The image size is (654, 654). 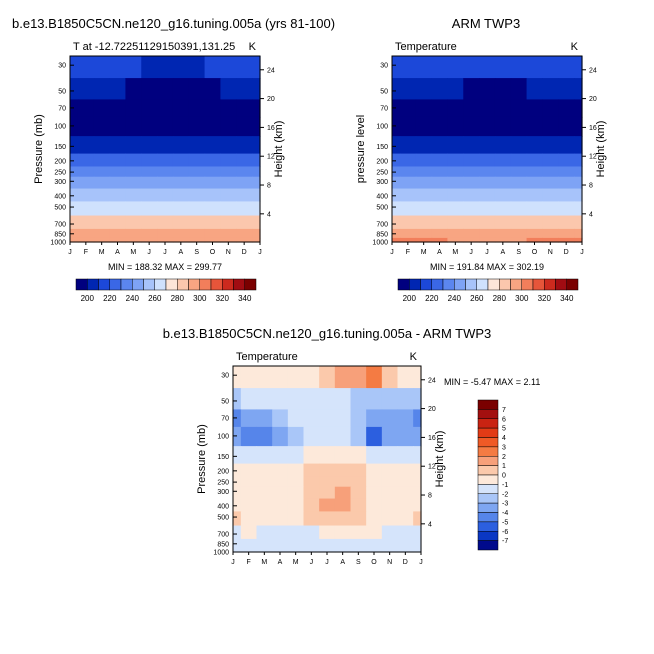 What do you see at coordinates (269, 214) in the screenshot?
I see `y-right-tick-label: 4` at bounding box center [269, 214].